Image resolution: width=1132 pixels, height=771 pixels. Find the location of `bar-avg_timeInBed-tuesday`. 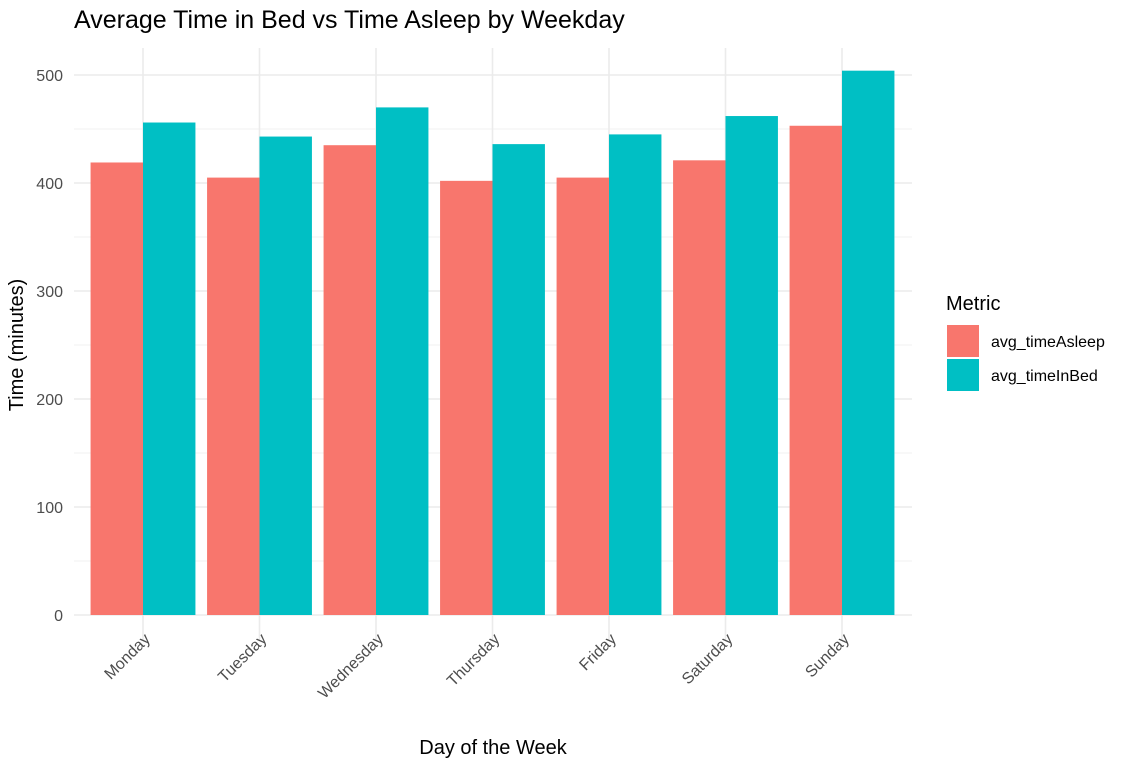

bar-avg_timeInBed-tuesday is located at coordinates (285, 375).